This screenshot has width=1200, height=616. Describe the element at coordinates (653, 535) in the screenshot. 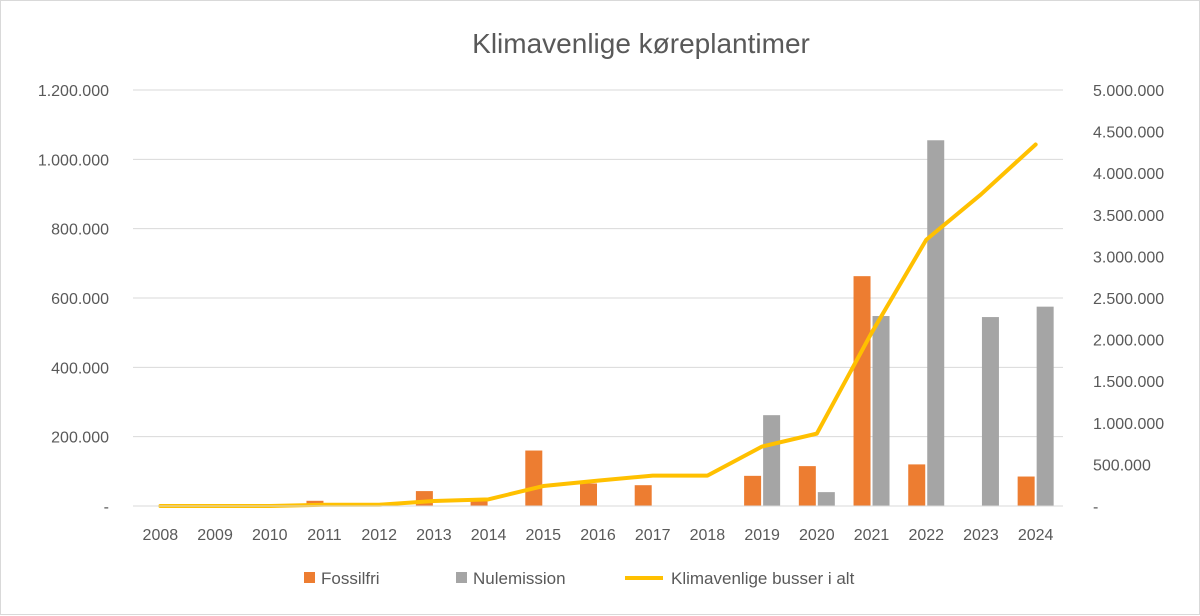

I see `x-axis-tick-label: 2017` at that location.